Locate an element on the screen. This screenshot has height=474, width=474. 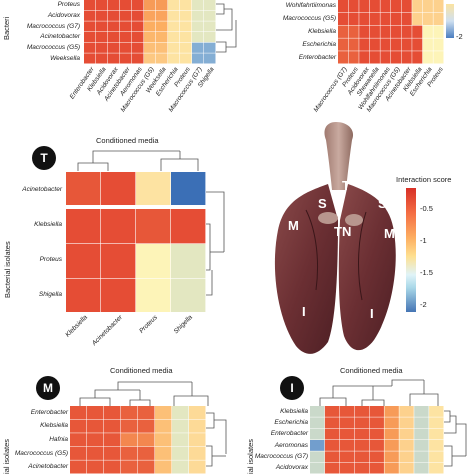
panel-i-top-dendrogram is located at coordinates (379, 392).